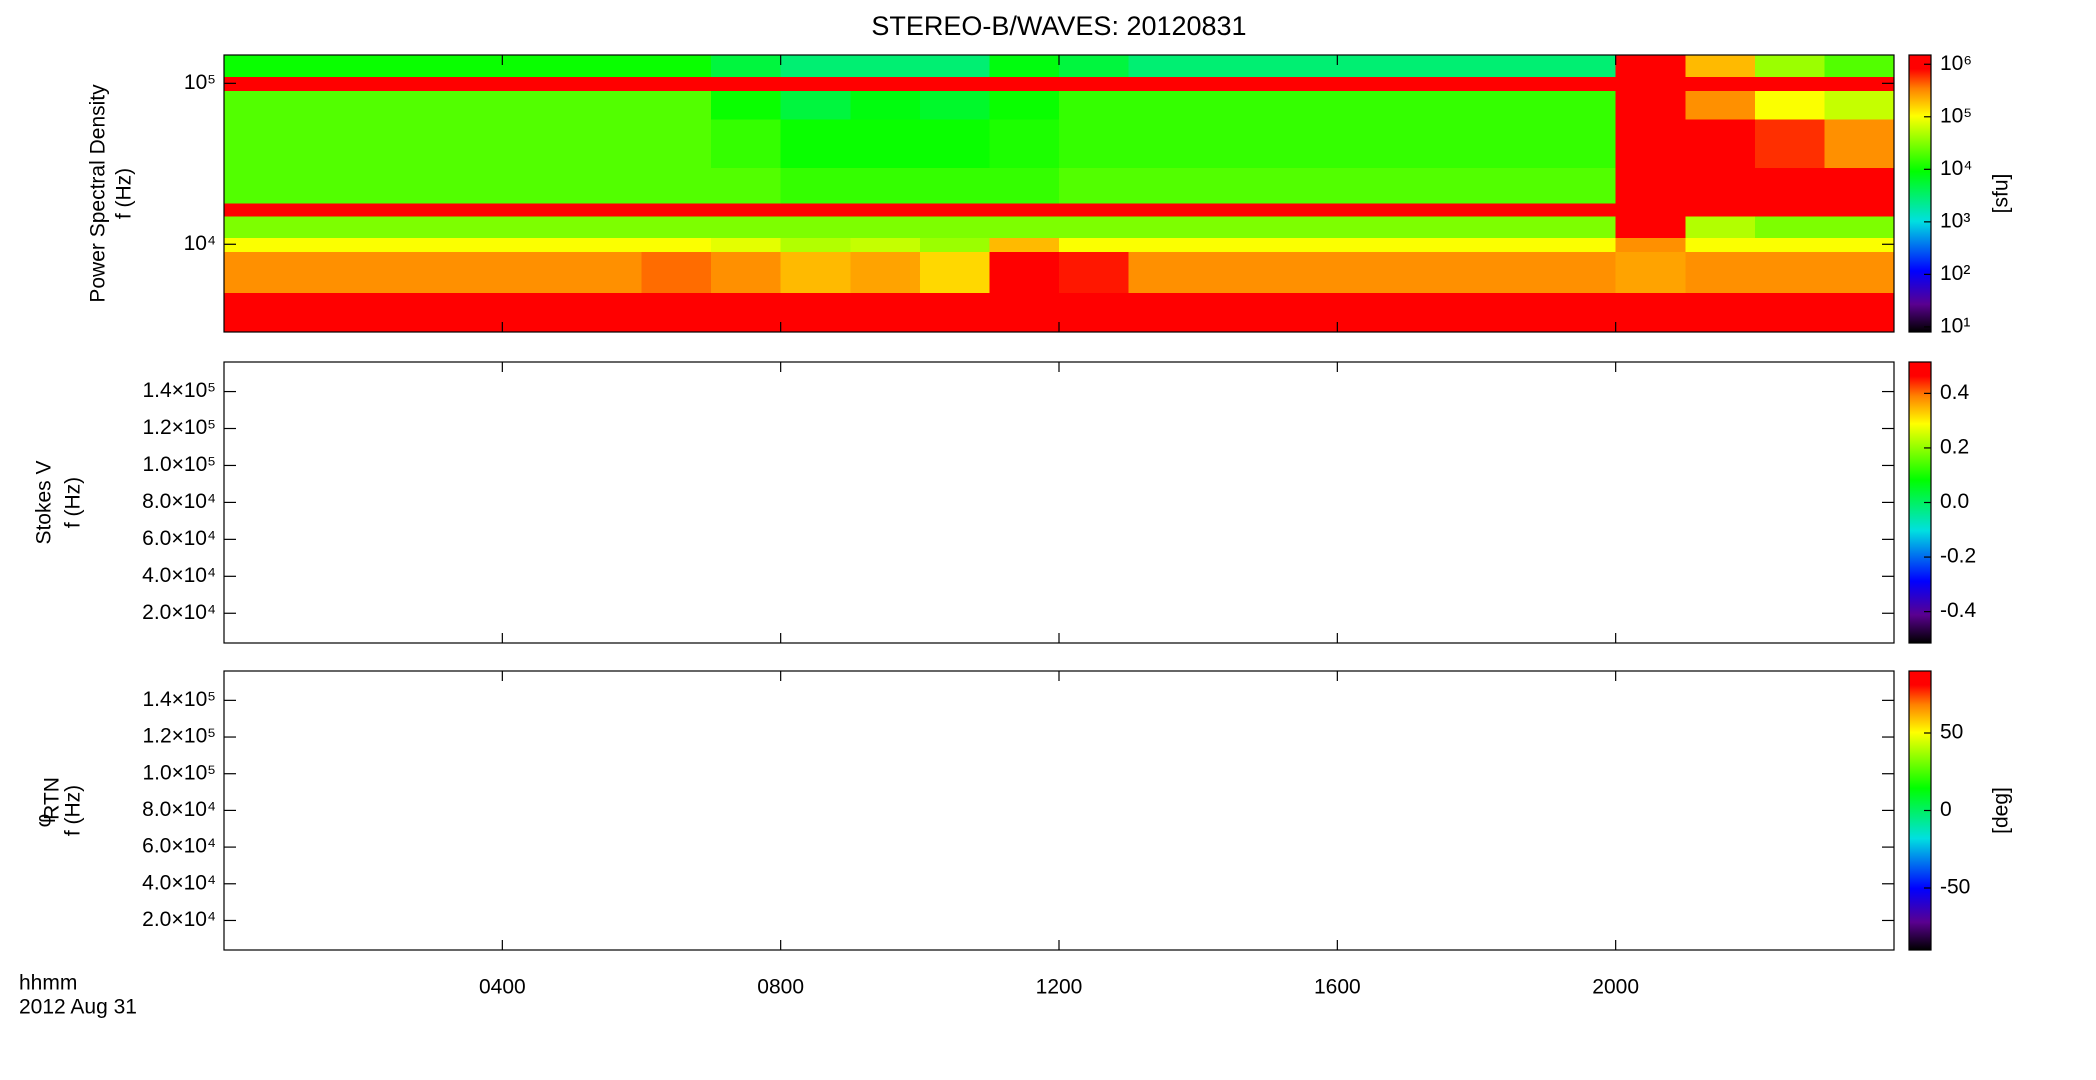  I want to click on colorbar-tick-label: 0, so click(1946, 809).